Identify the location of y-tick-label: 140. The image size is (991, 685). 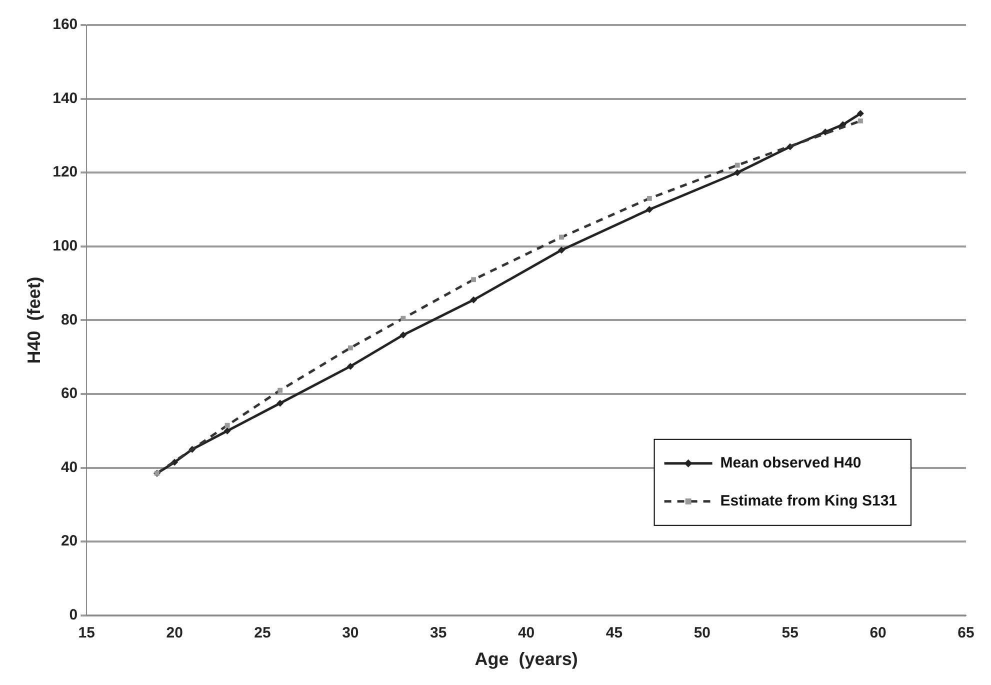
(65, 98).